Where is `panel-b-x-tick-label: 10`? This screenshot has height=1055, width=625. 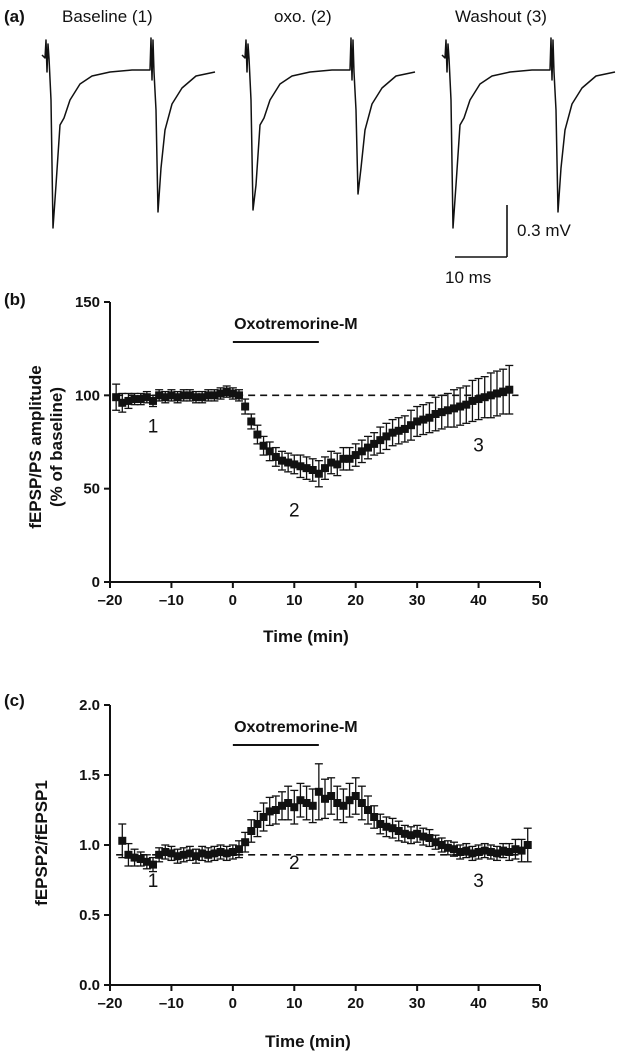 panel-b-x-tick-label: 10 is located at coordinates (294, 600).